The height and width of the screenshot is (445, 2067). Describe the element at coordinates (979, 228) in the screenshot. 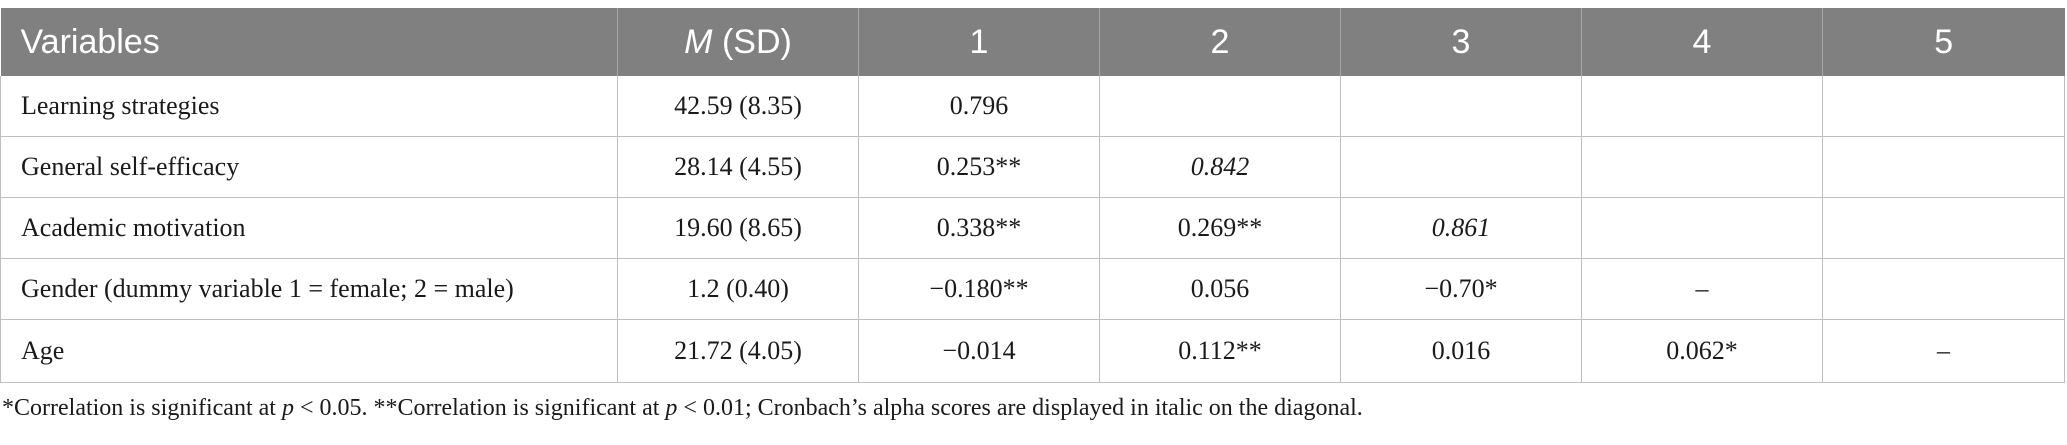

I see `cell-col-1: 0.338**` at that location.